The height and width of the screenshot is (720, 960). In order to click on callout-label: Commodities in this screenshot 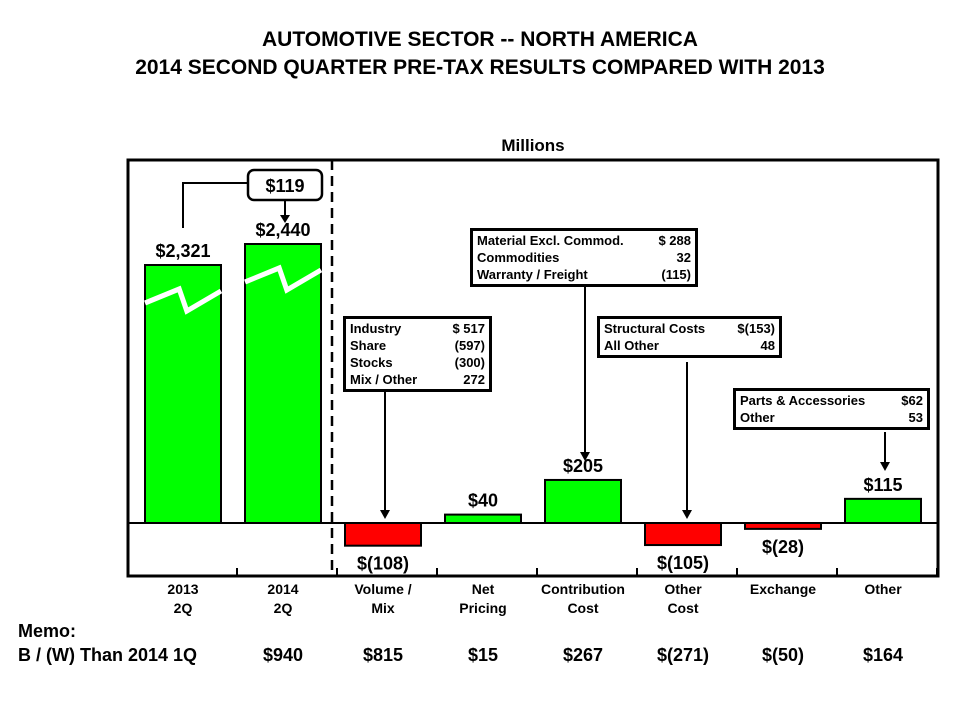, I will do `click(518, 257)`.